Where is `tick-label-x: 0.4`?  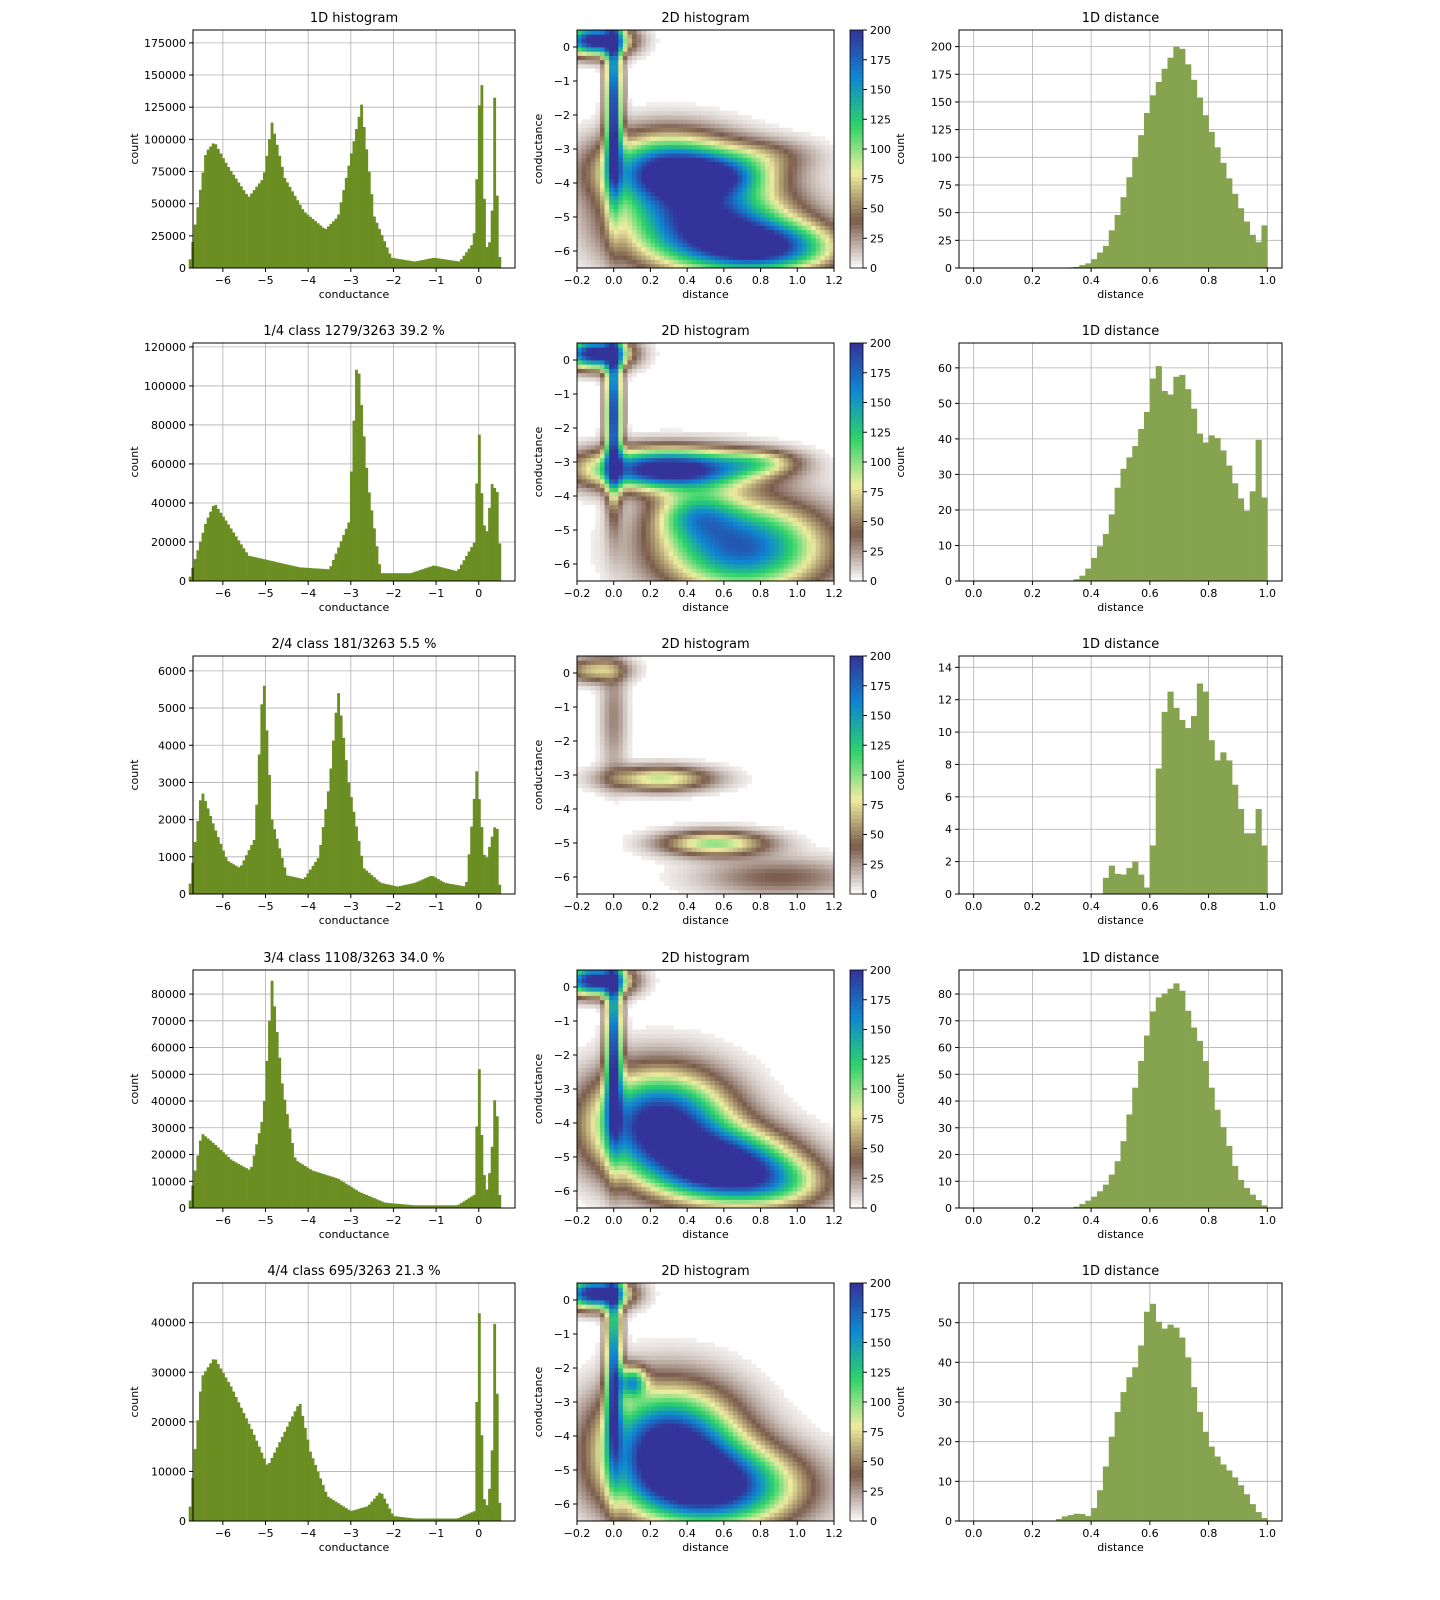
tick-label-x: 0.4 is located at coordinates (687, 280).